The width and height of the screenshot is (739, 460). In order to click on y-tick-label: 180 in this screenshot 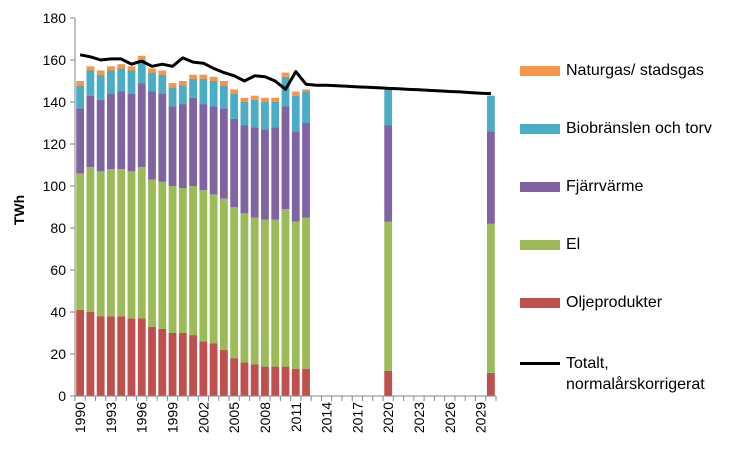, I will do `click(55, 18)`.